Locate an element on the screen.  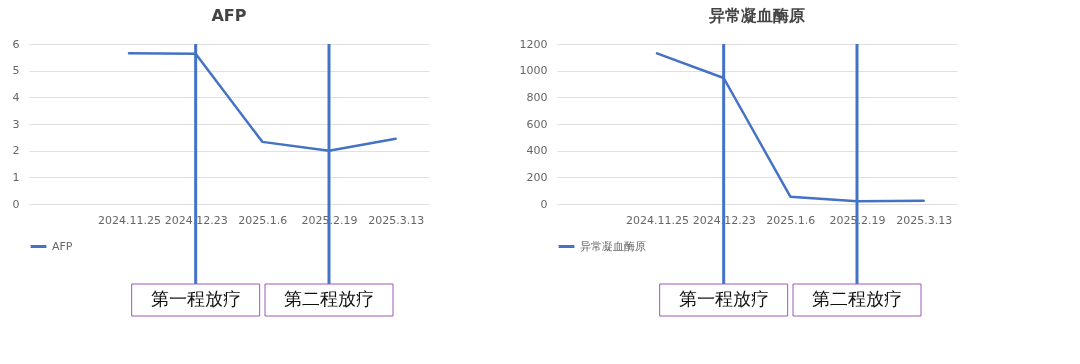
chart-title: 异常凝血酶原 is located at coordinates (756, 15).